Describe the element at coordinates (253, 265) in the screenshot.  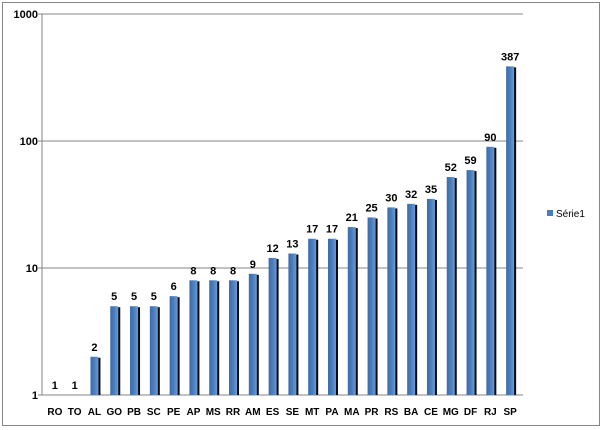
I see `data-label: 9` at that location.